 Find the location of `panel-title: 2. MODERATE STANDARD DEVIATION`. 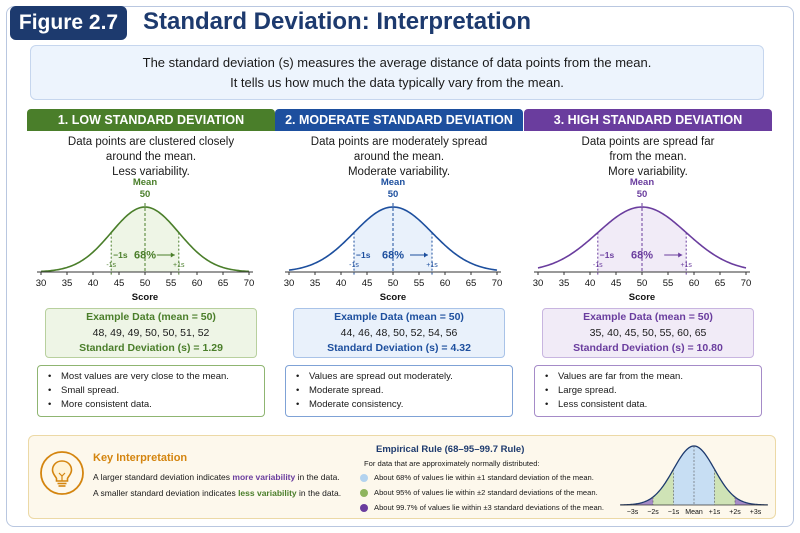

panel-title: 2. MODERATE STANDARD DEVIATION is located at coordinates (399, 120).